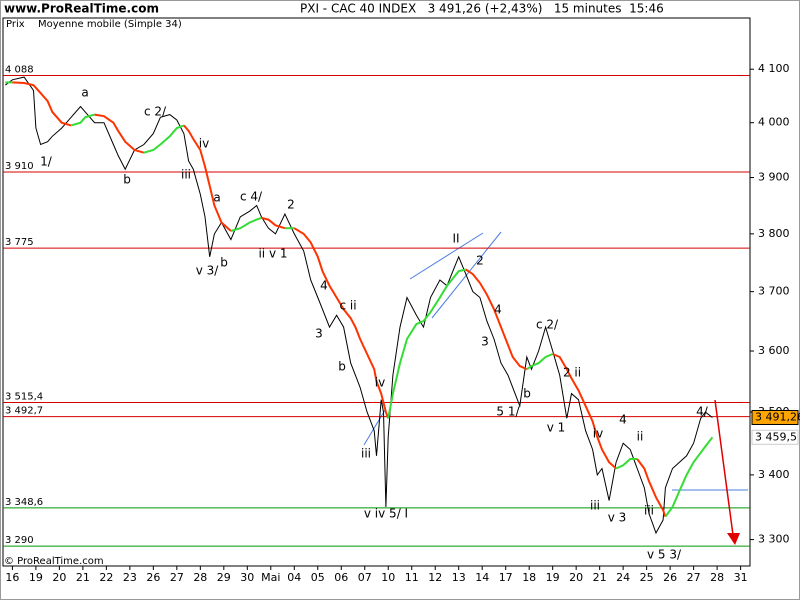  Describe the element at coordinates (54, 561) in the screenshot. I see `copyright: © ProRealTime.com` at that location.